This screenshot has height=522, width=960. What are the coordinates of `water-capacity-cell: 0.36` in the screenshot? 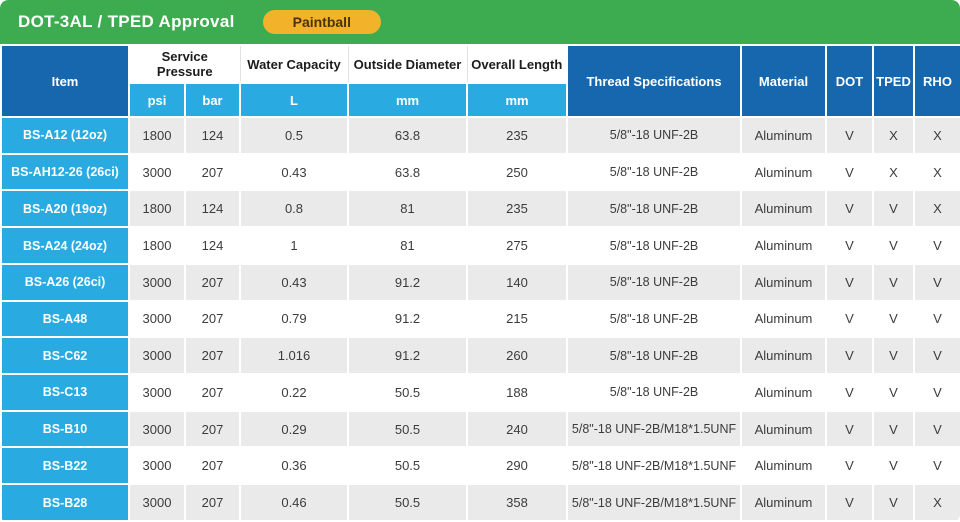 It's located at (294, 466).